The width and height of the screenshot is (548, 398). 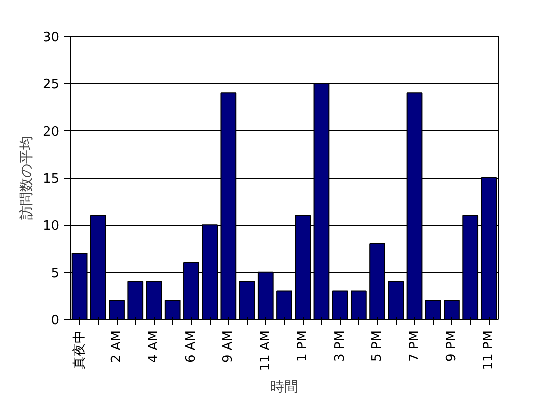 What do you see at coordinates (378, 346) in the screenshot?
I see `x-tick-label: 5 PM` at bounding box center [378, 346].